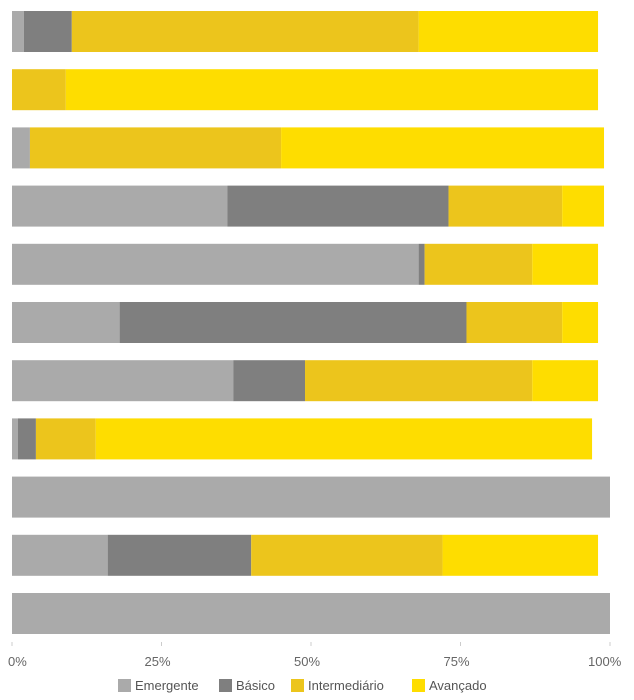  I want to click on bar-segment-3-emergente, so click(21, 148).